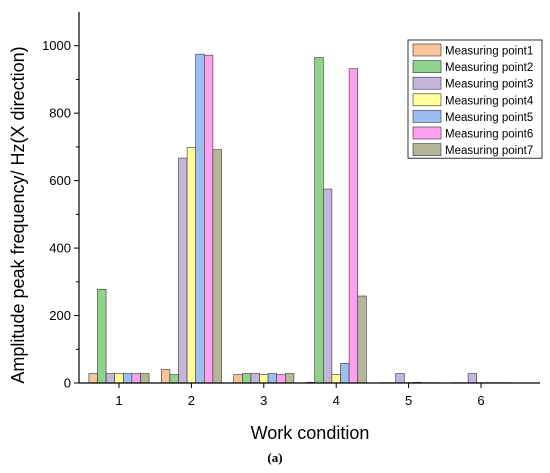  Describe the element at coordinates (217, 266) in the screenshot. I see `bar-cond2-point7` at that location.